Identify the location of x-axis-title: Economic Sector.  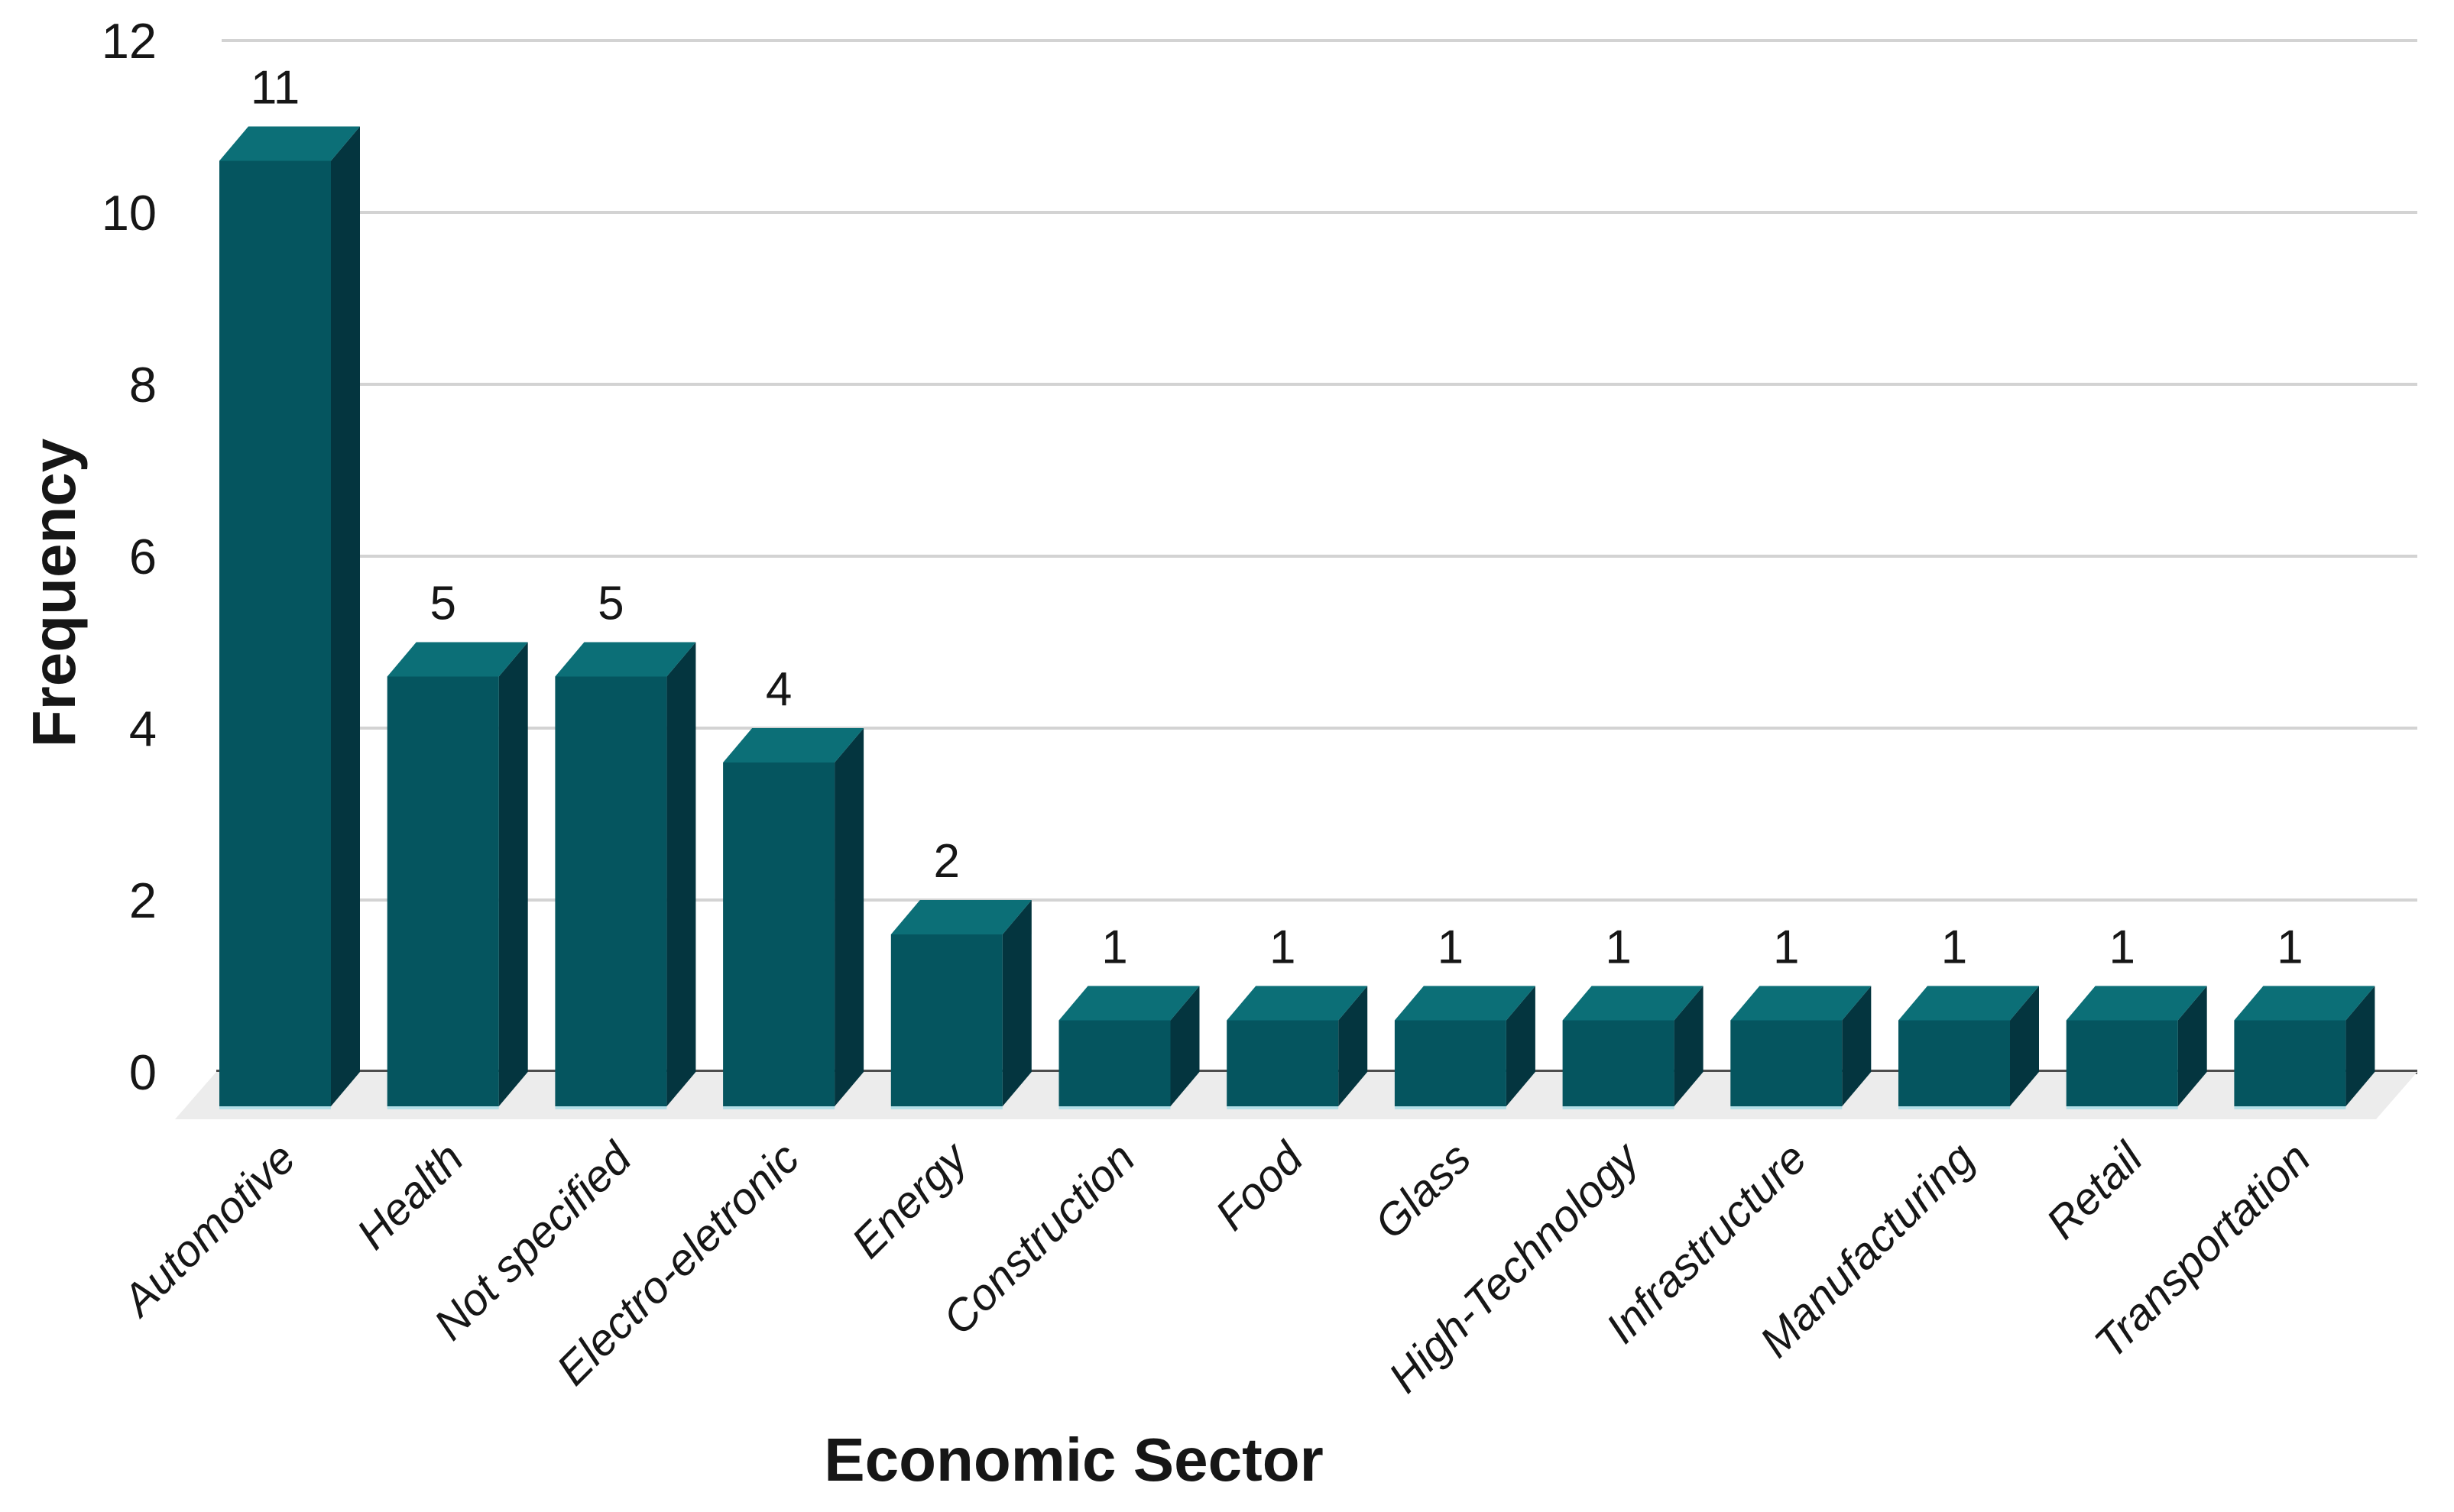
(1074, 1460).